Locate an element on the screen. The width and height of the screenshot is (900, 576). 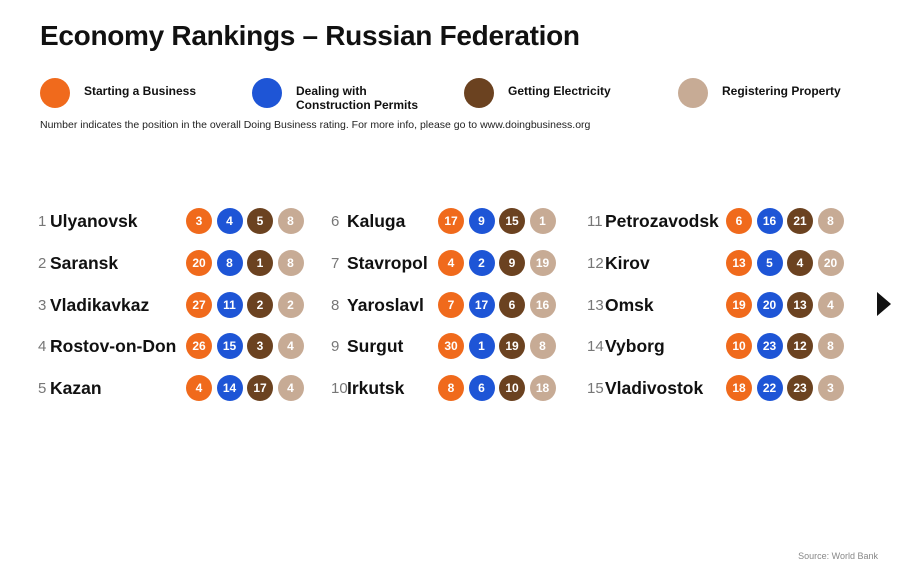
rank-number: 2 is located at coordinates (42, 263).